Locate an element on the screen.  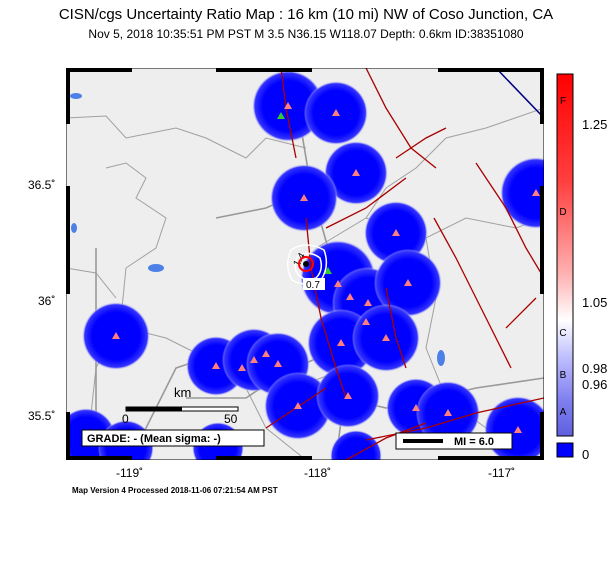
grade-label-a: A is located at coordinates (563, 412).